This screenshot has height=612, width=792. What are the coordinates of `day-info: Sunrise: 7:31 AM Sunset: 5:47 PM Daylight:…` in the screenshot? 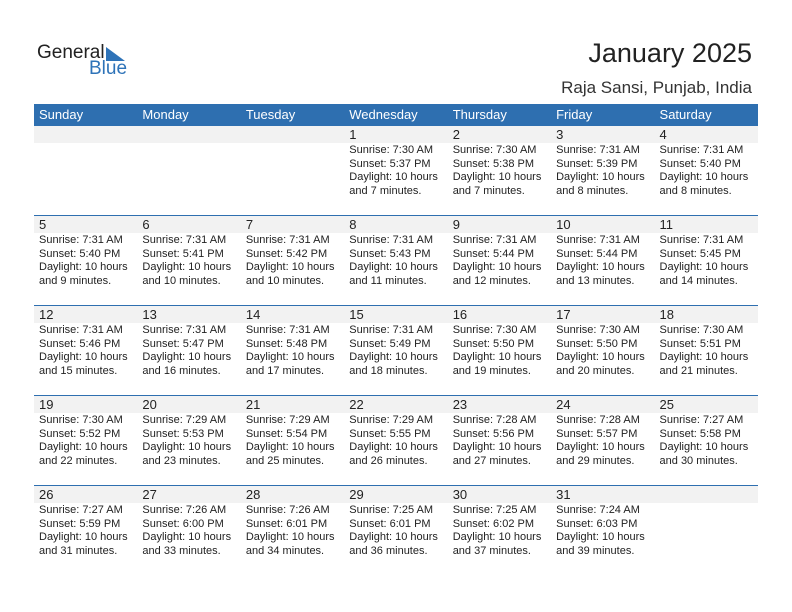 It's located at (188, 351).